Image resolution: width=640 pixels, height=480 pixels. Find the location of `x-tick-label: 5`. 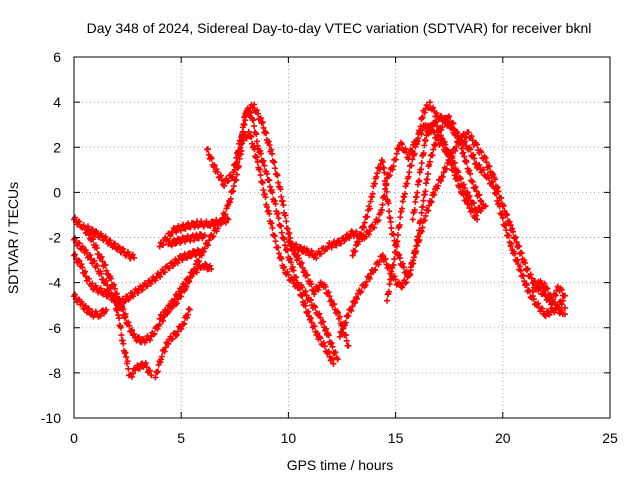

x-tick-label: 5 is located at coordinates (181, 438).